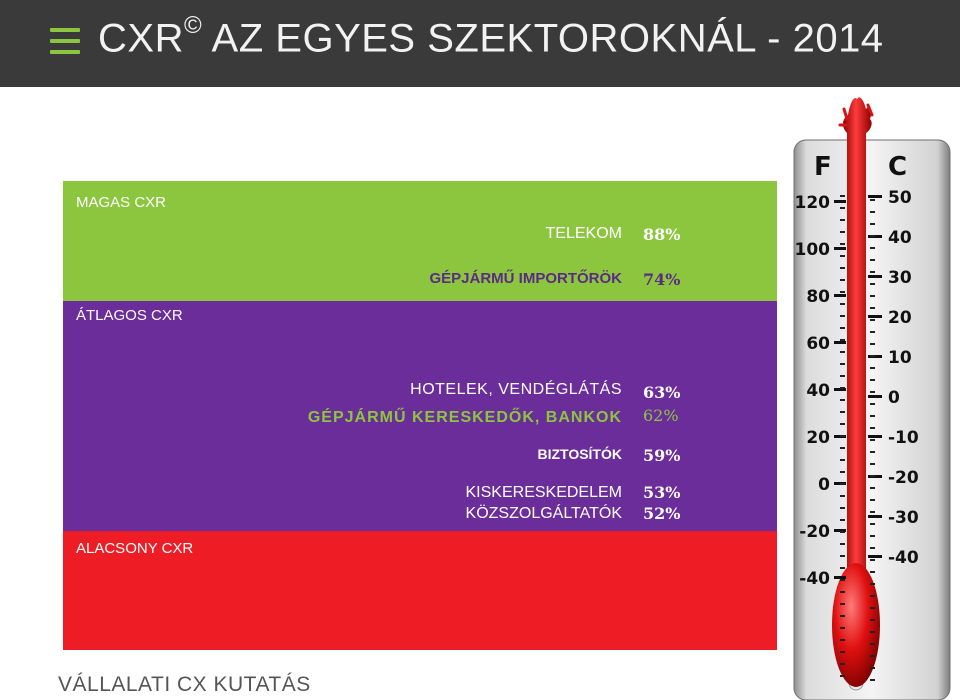  Describe the element at coordinates (818, 391) in the screenshot. I see `fahrenheit-tick-label: 40` at that location.